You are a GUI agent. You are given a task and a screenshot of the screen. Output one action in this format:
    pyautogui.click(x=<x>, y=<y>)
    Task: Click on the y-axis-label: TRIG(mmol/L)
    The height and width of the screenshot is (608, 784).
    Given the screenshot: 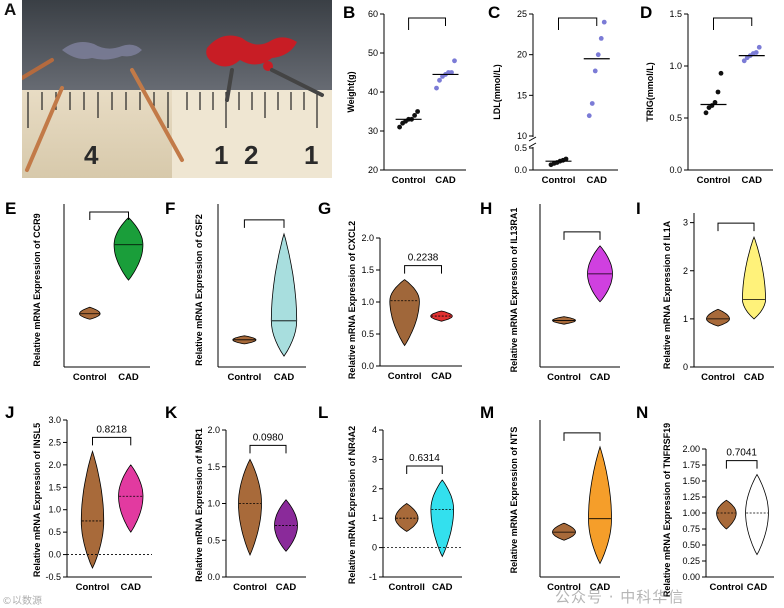 What is the action you would take?
    pyautogui.click(x=650, y=92)
    